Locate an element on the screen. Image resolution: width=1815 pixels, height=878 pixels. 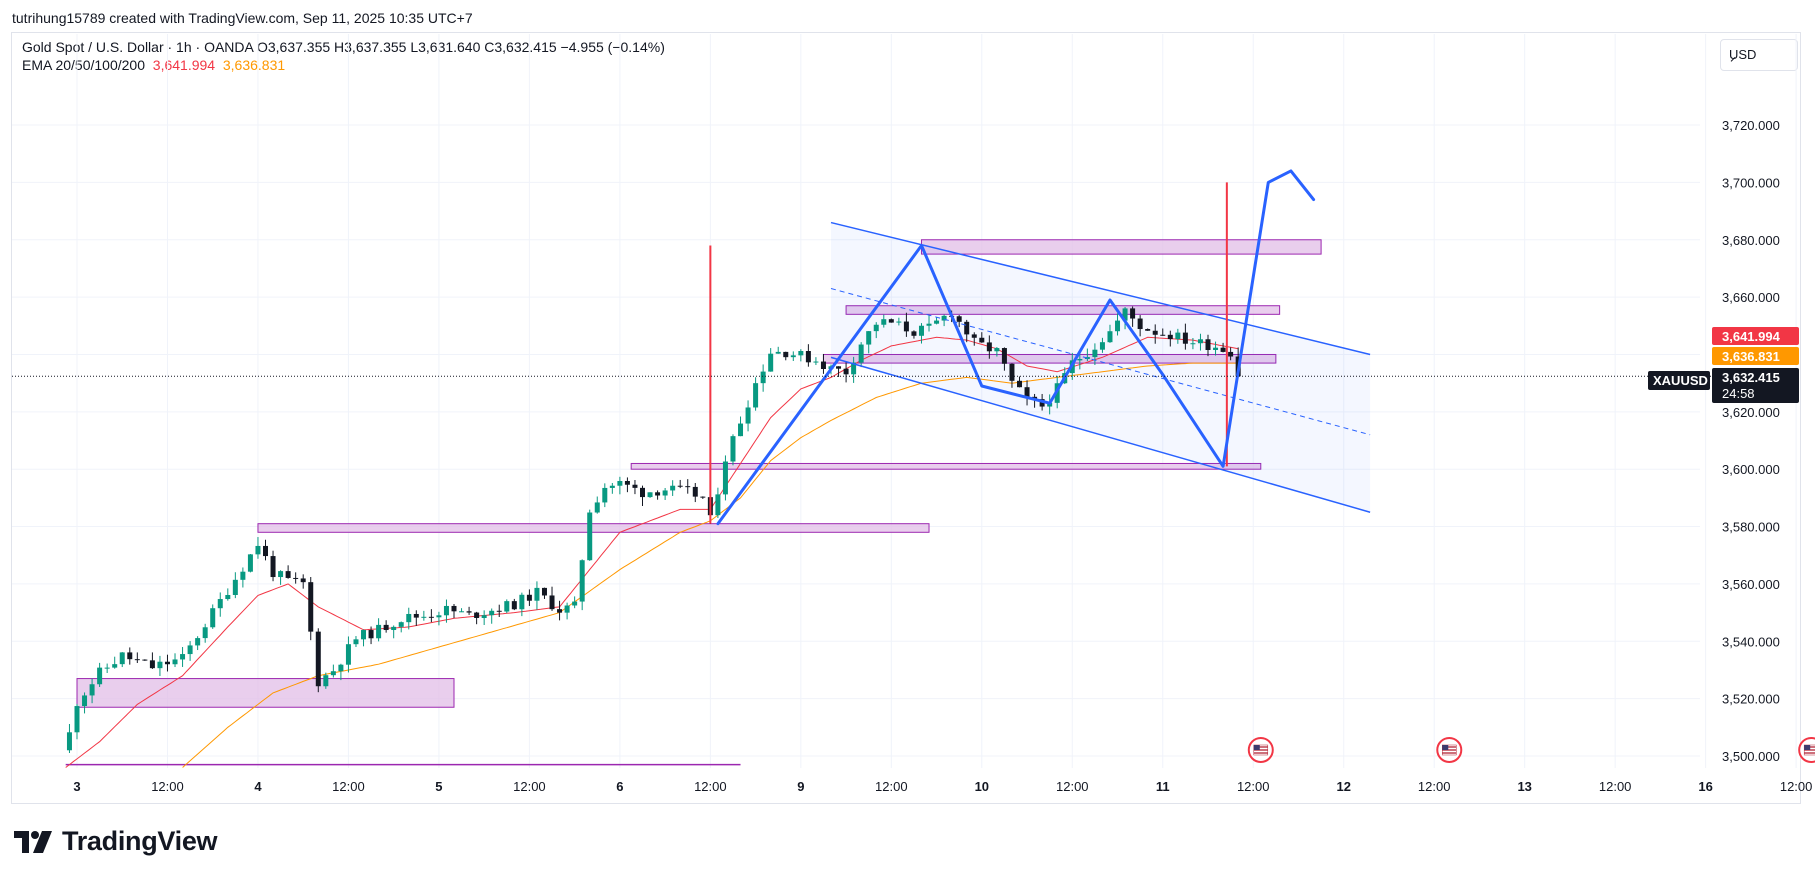
price-tick-label: 3,680.000 is located at coordinates (1751, 240).